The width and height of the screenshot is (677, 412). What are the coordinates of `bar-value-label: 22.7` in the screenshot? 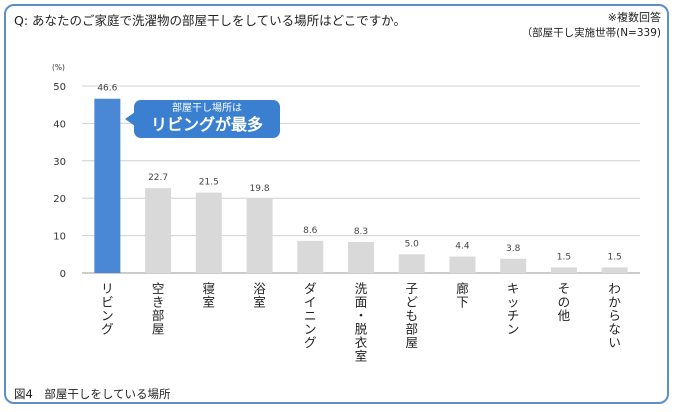 It's located at (158, 178).